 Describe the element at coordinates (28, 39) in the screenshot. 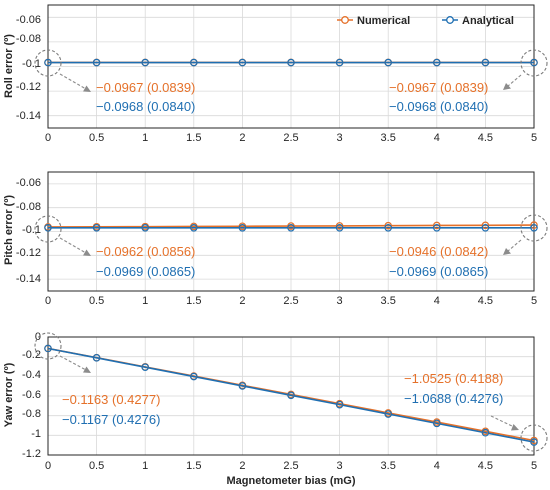

I see `y-tick-label: -0.08` at that location.